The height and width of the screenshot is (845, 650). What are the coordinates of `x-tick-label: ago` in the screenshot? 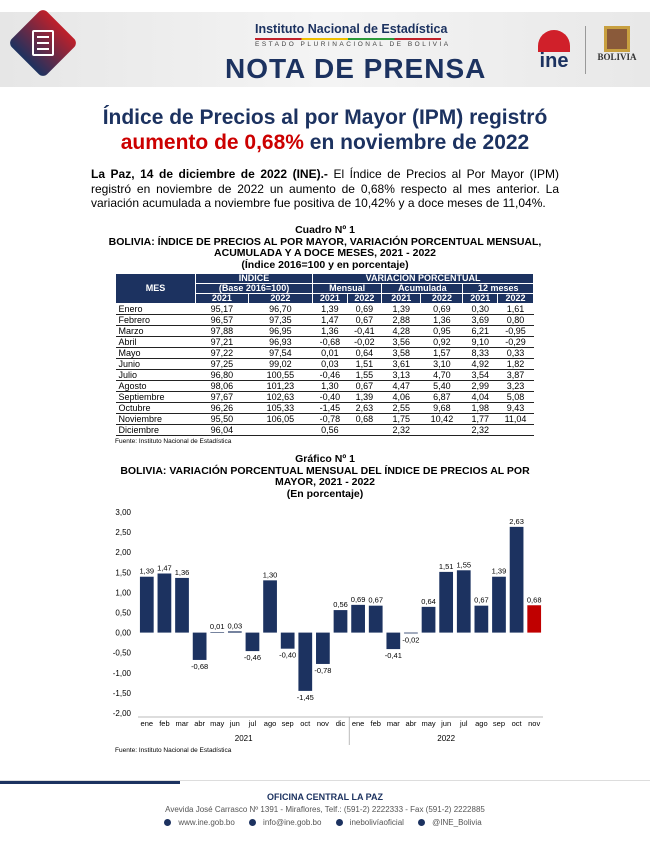 It's located at (270, 723).